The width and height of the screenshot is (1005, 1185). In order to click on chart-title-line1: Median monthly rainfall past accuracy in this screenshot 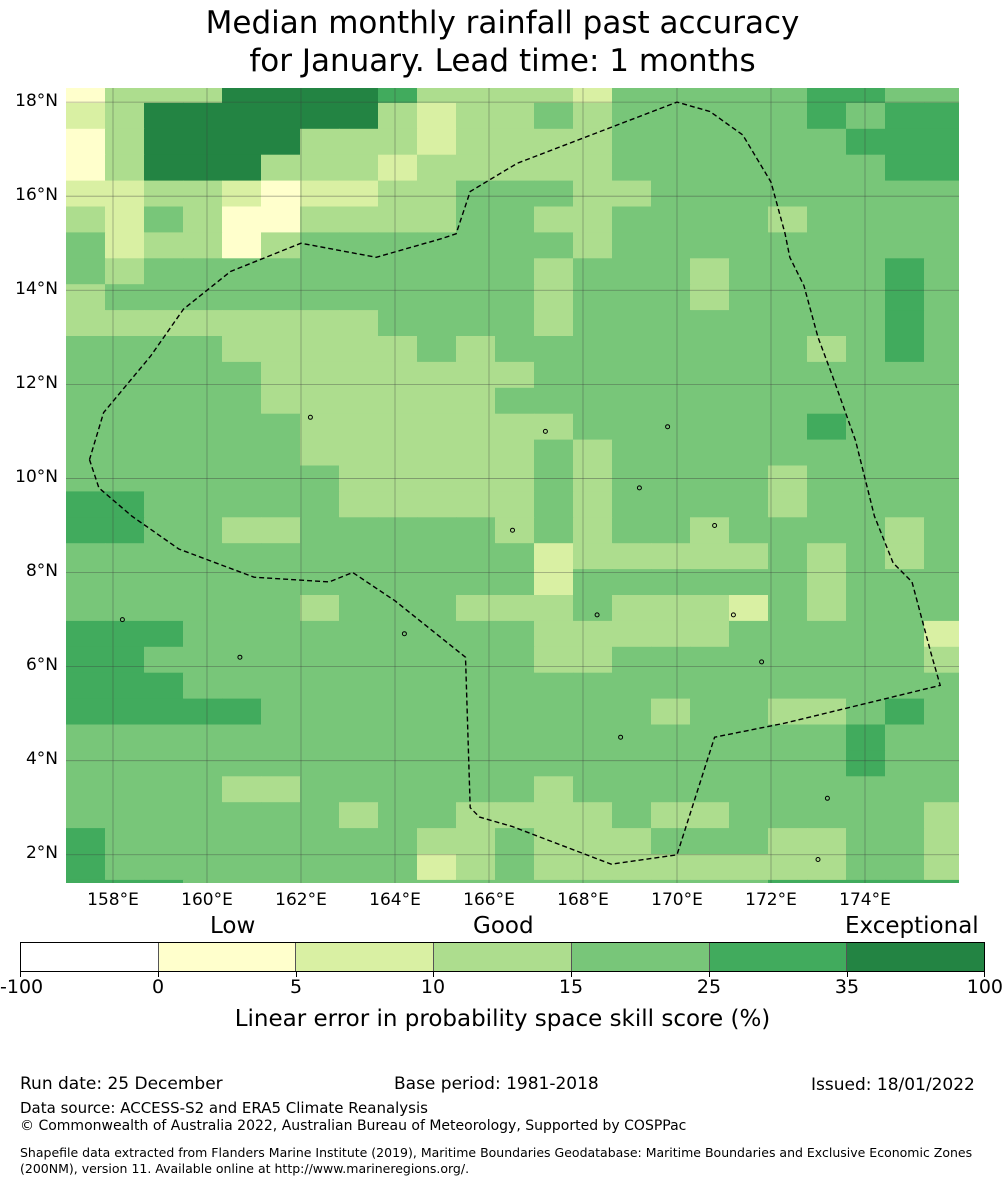, I will do `click(502, 23)`.